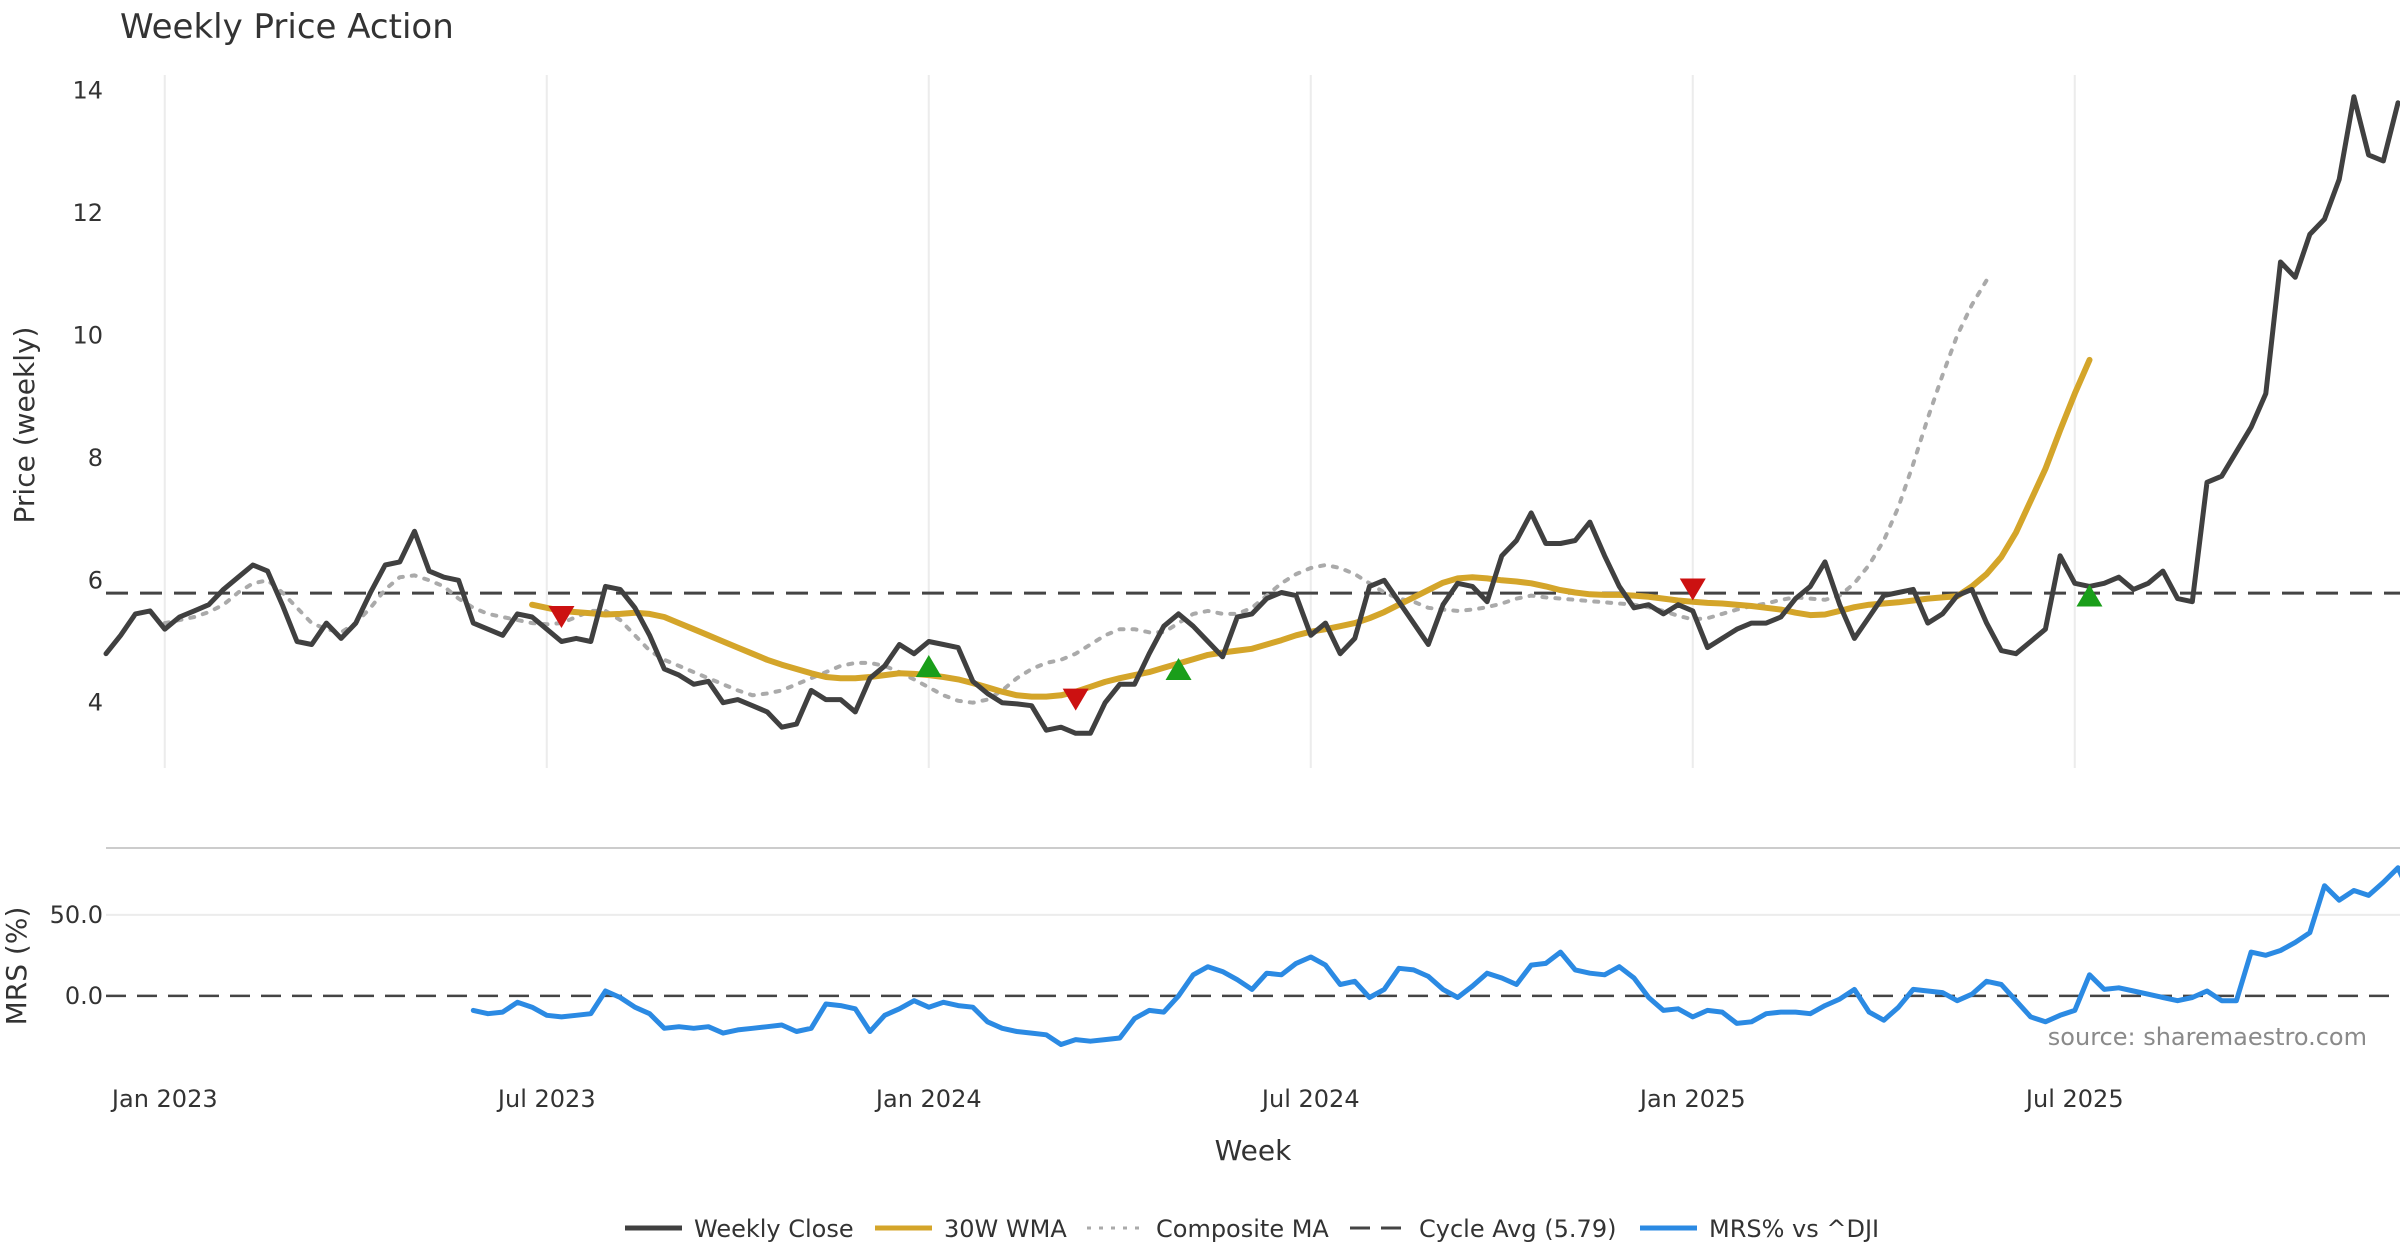  Describe the element at coordinates (287, 27) in the screenshot. I see `chart-title: Weekly Price Action` at that location.